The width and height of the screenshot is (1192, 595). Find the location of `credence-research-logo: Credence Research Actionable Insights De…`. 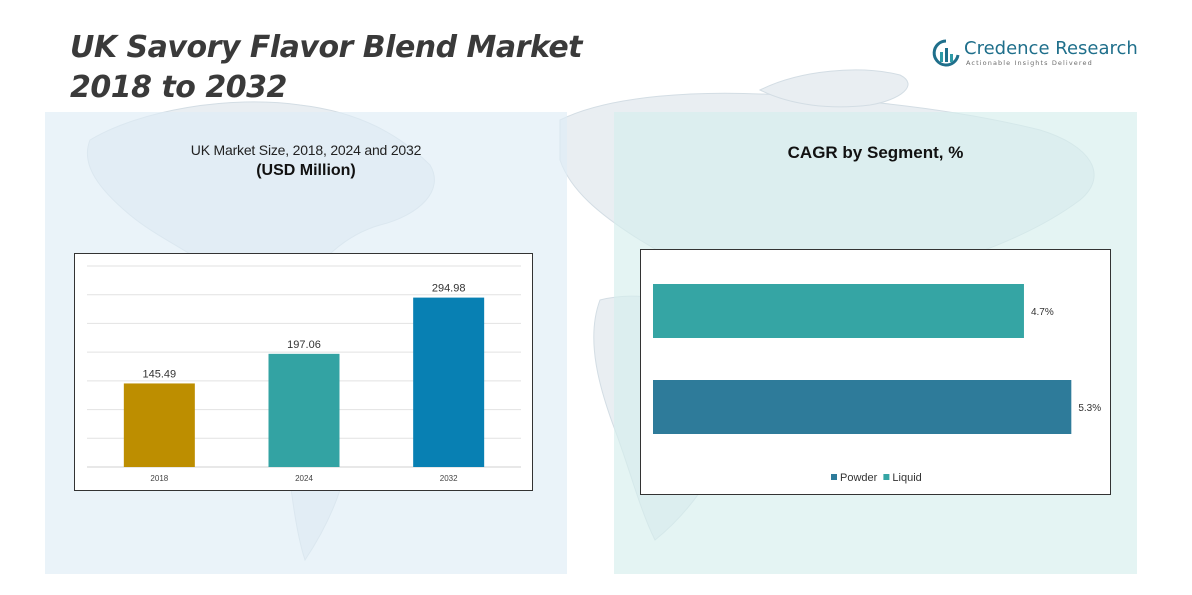

credence-research-logo: Credence Research Actionable Insights De… is located at coordinates (1035, 54).